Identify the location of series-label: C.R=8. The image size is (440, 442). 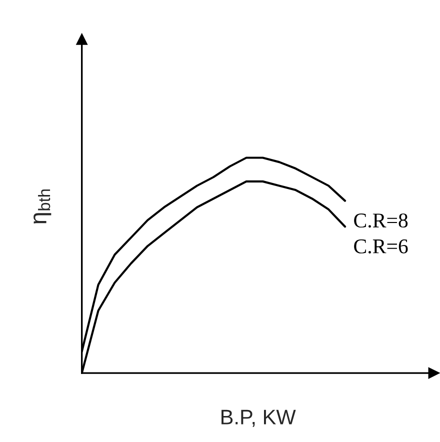
(381, 220).